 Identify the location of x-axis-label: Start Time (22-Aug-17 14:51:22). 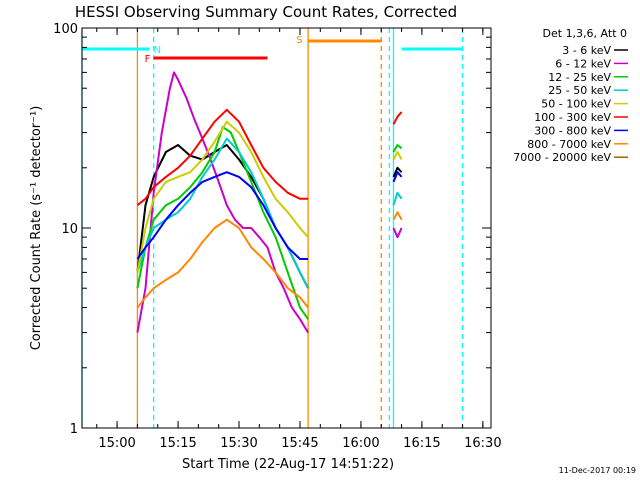
(288, 464).